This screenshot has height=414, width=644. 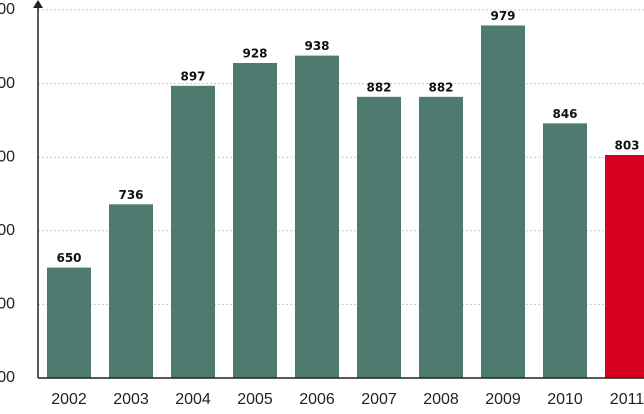 What do you see at coordinates (7, 304) in the screenshot?
I see `y-tick-label: 600` at bounding box center [7, 304].